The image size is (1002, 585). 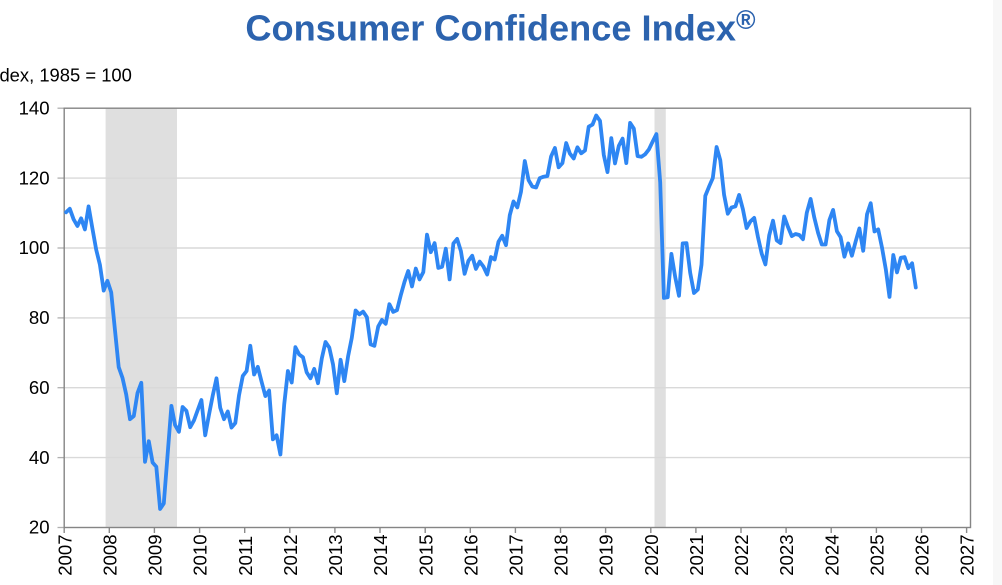 What do you see at coordinates (39, 457) in the screenshot?
I see `svg-text: 40` at bounding box center [39, 457].